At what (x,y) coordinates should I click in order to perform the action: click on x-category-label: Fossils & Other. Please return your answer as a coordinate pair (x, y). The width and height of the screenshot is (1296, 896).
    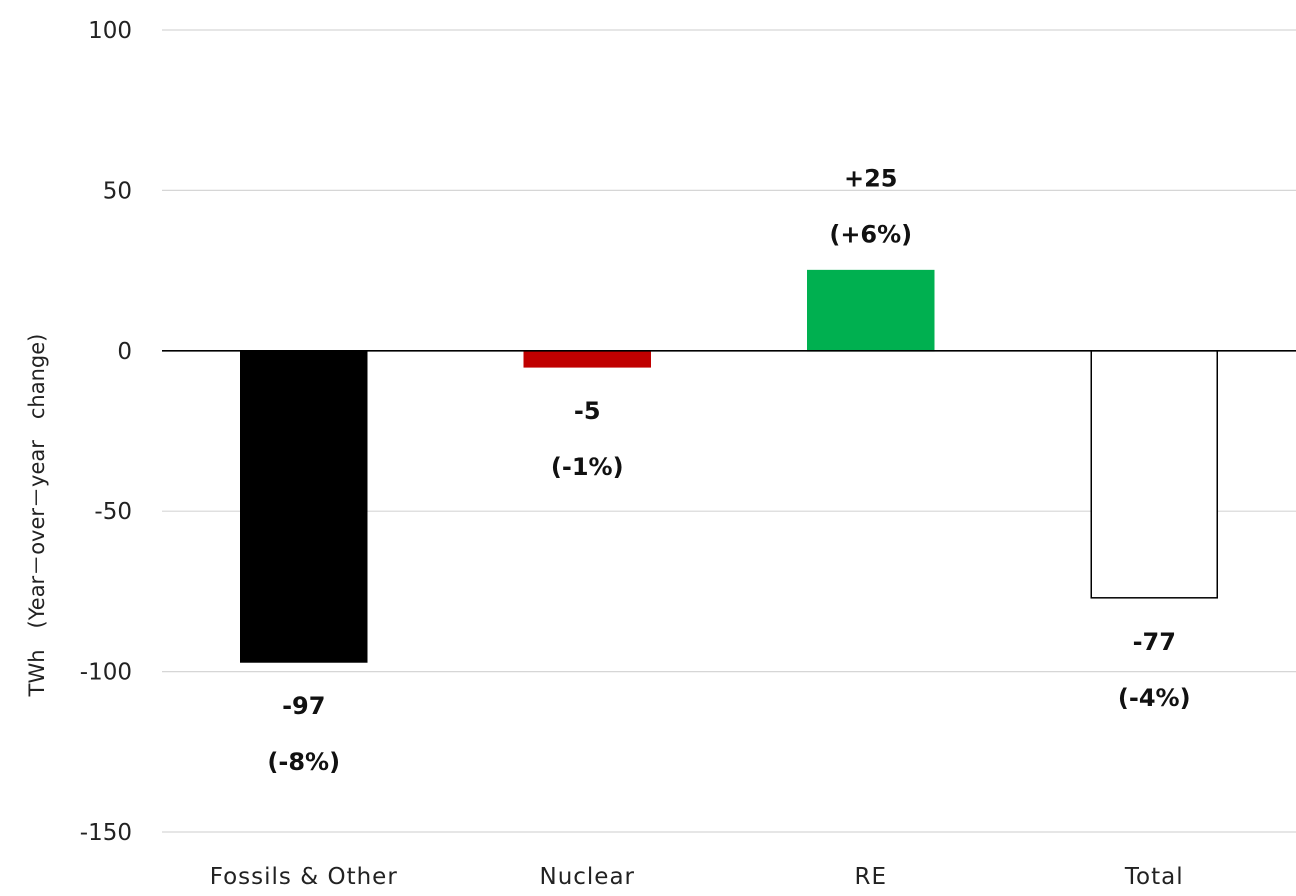
    Looking at the image, I should click on (304, 877).